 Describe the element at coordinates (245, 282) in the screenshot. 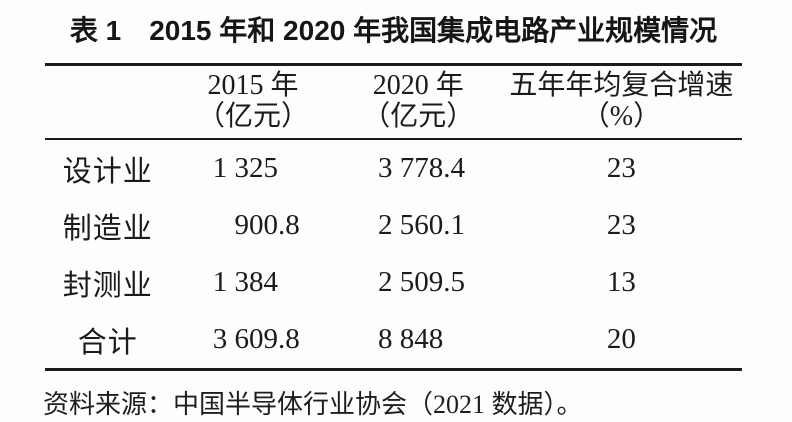

I see `value-int: 1 384` at that location.